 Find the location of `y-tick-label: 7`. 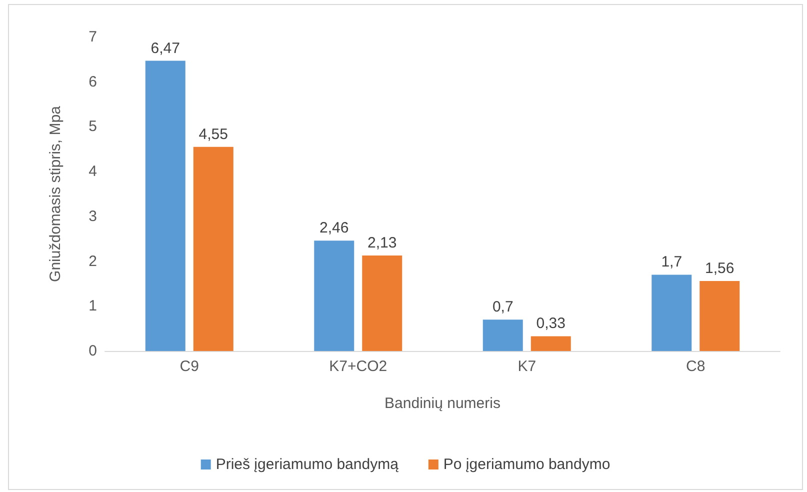

y-tick-label: 7 is located at coordinates (92, 37).